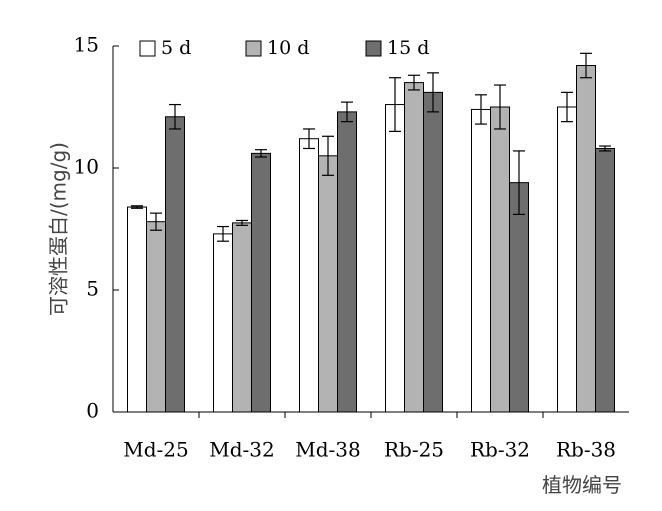  What do you see at coordinates (59, 229) in the screenshot?
I see `y-axis-title: 可溶性蛋白/(mg/g)` at bounding box center [59, 229].